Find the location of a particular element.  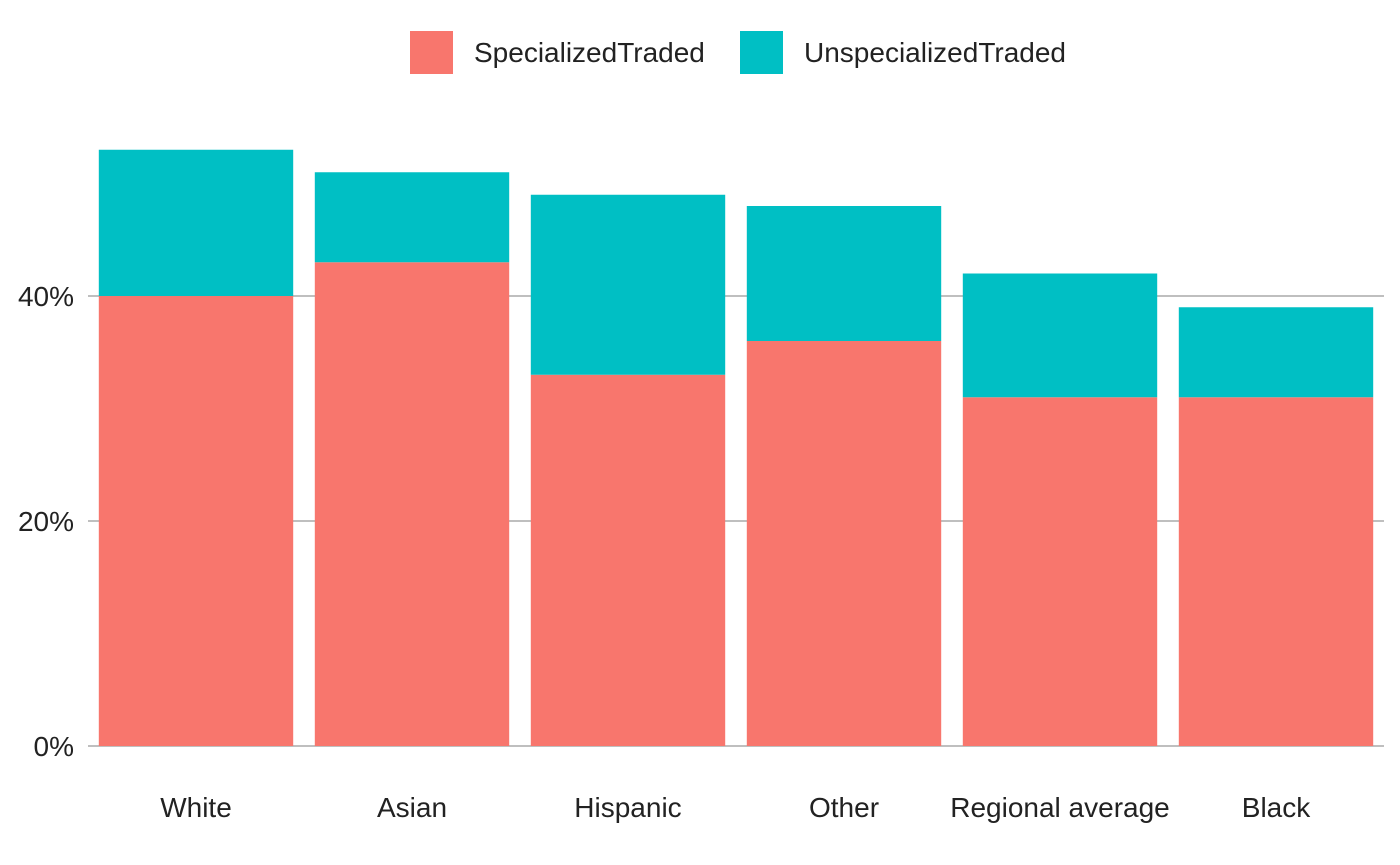

y-axis-tick-labels: 0% 20% 40% is located at coordinates (46, 521).